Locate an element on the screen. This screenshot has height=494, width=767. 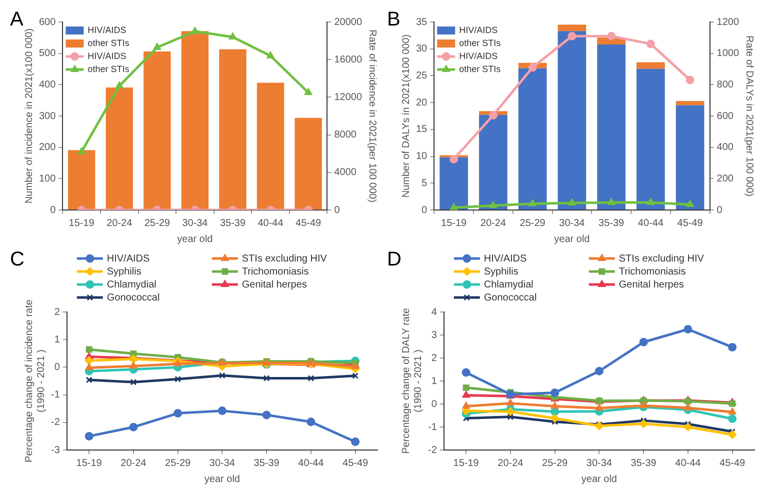
y-tick-label: 10 is located at coordinates (422, 156).